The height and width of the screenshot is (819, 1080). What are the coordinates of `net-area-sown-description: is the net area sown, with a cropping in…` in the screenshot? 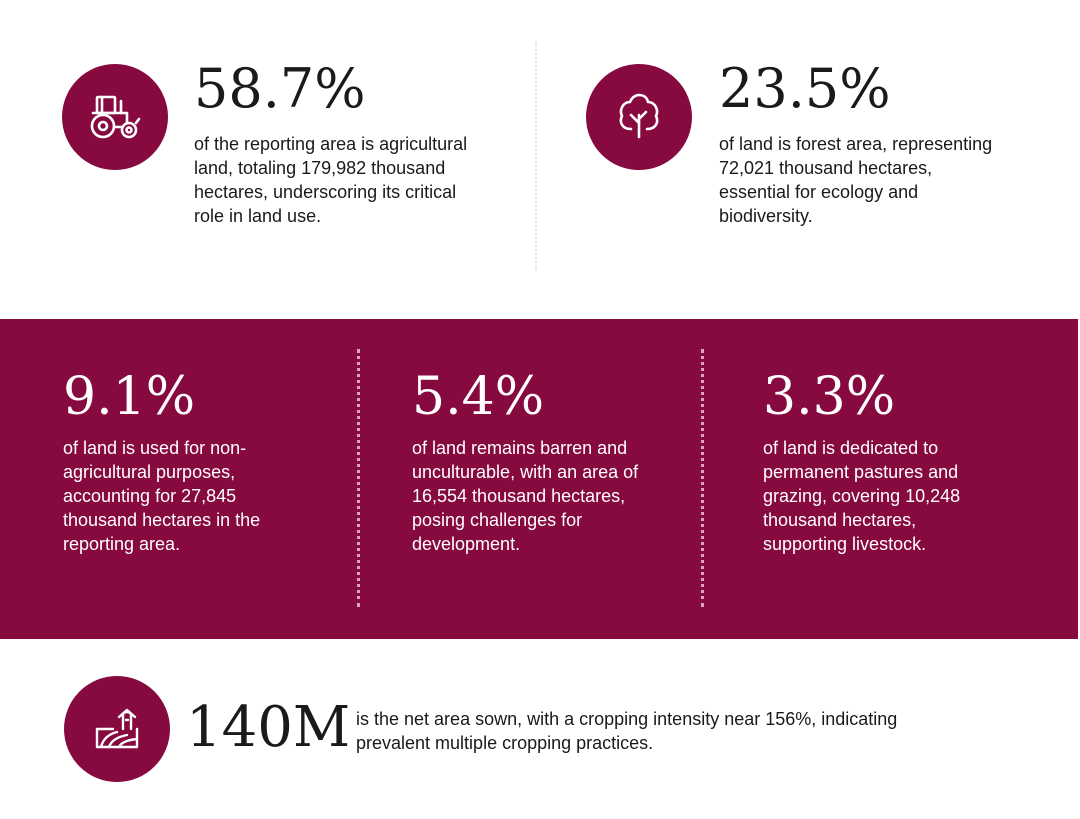 It's located at (627, 731).